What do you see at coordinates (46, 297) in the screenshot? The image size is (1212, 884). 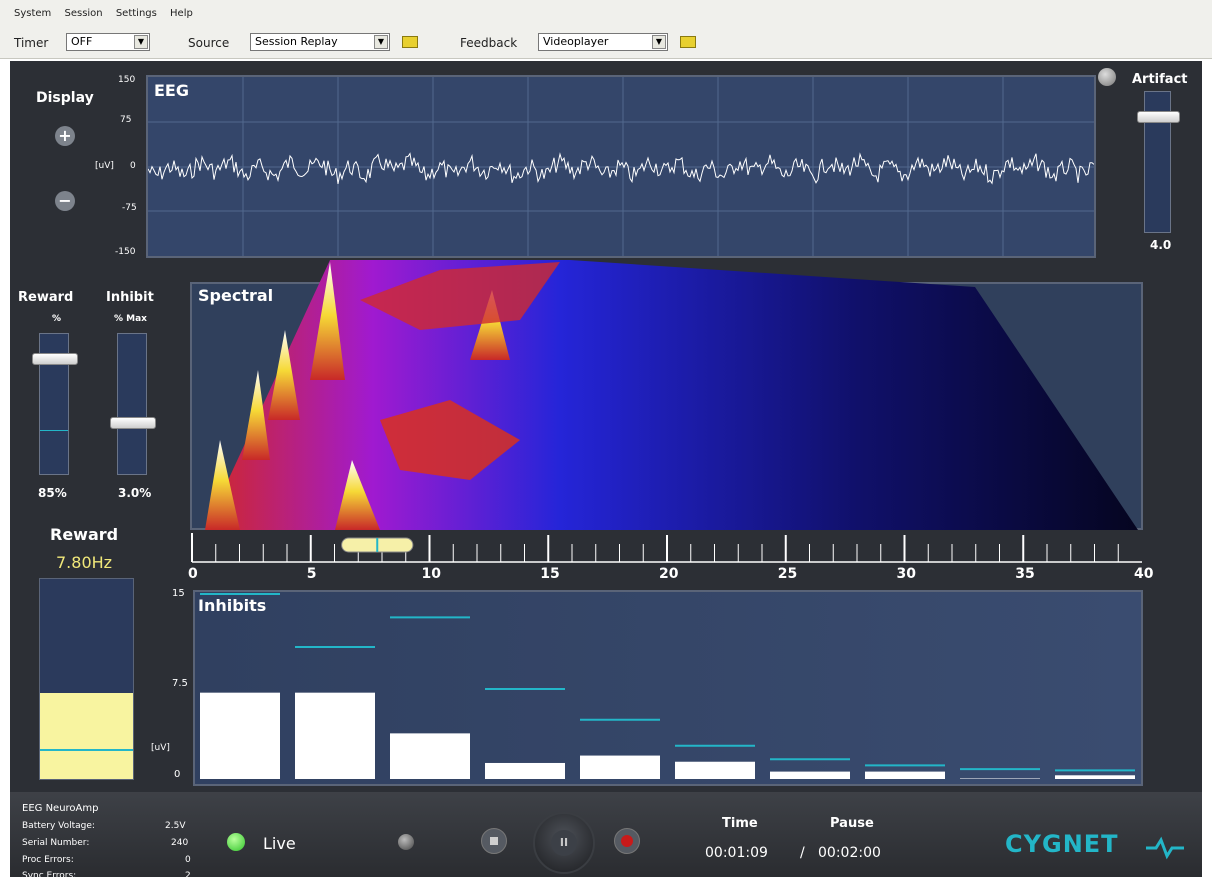 I see `reward-slider-label: Reward` at bounding box center [46, 297].